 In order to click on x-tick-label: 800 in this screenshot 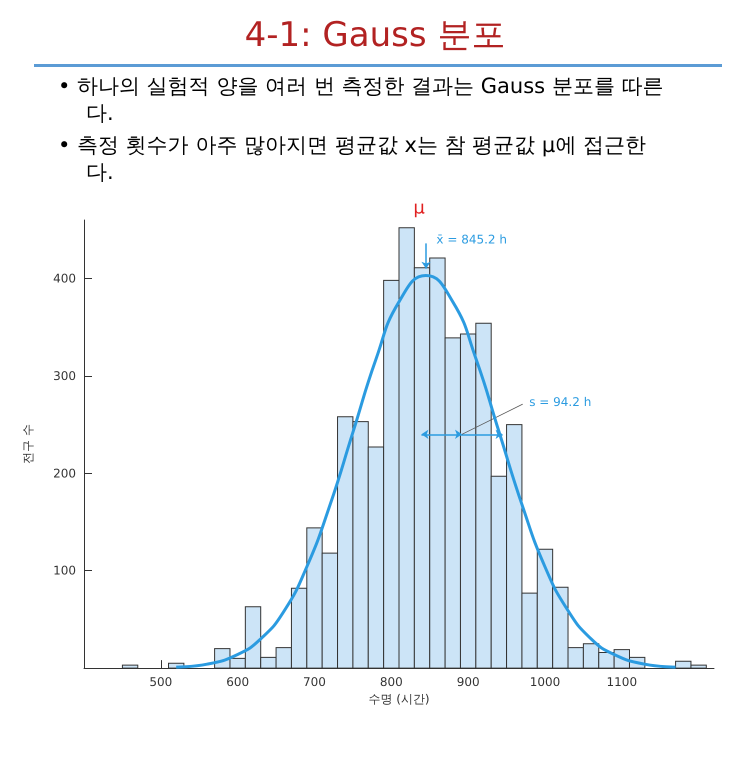, I will do `click(391, 682)`.